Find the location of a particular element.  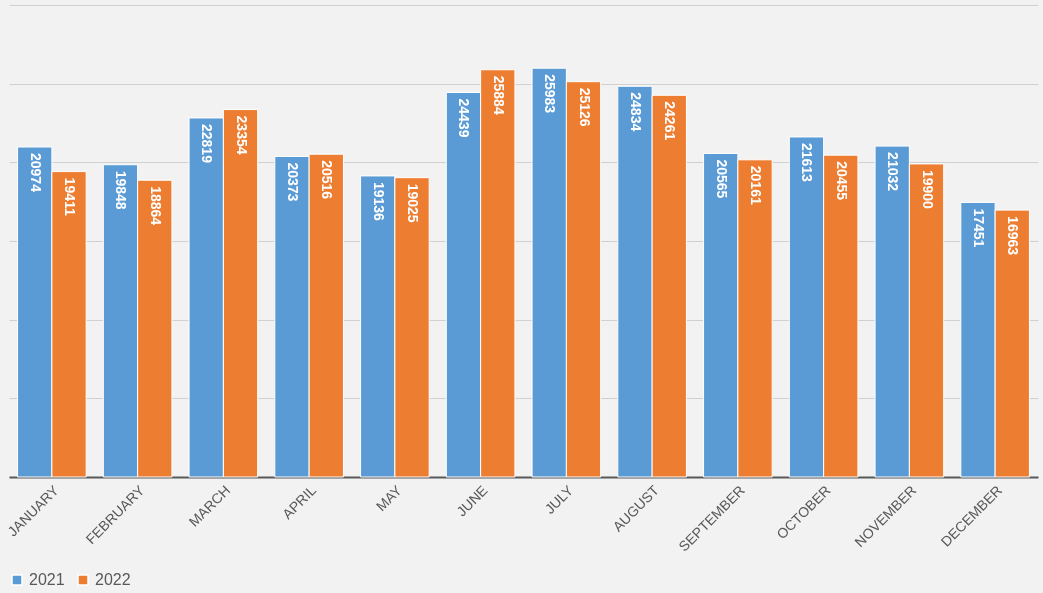

data-label: 23354 is located at coordinates (241, 135).